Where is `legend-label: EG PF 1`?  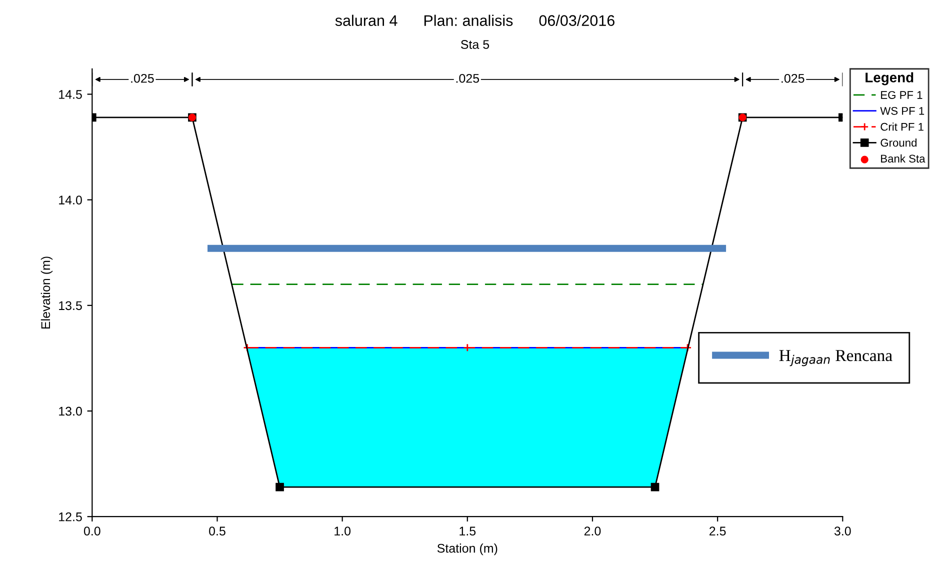 legend-label: EG PF 1 is located at coordinates (901, 95).